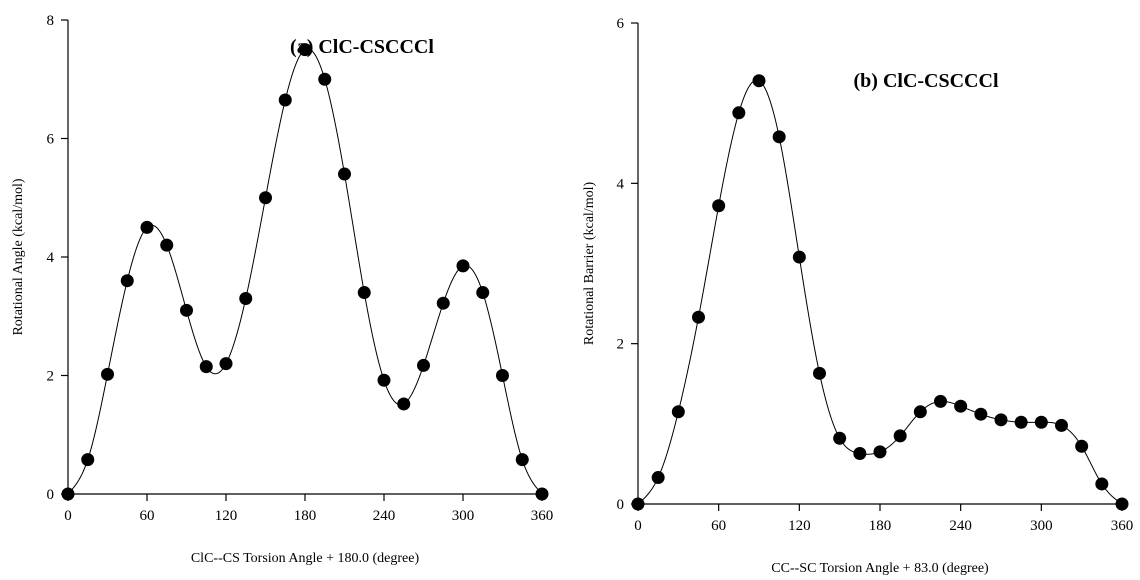  I want to click on x-axis-label: CC--SC Torsion Angle + 83.0 (degree), so click(880, 568).